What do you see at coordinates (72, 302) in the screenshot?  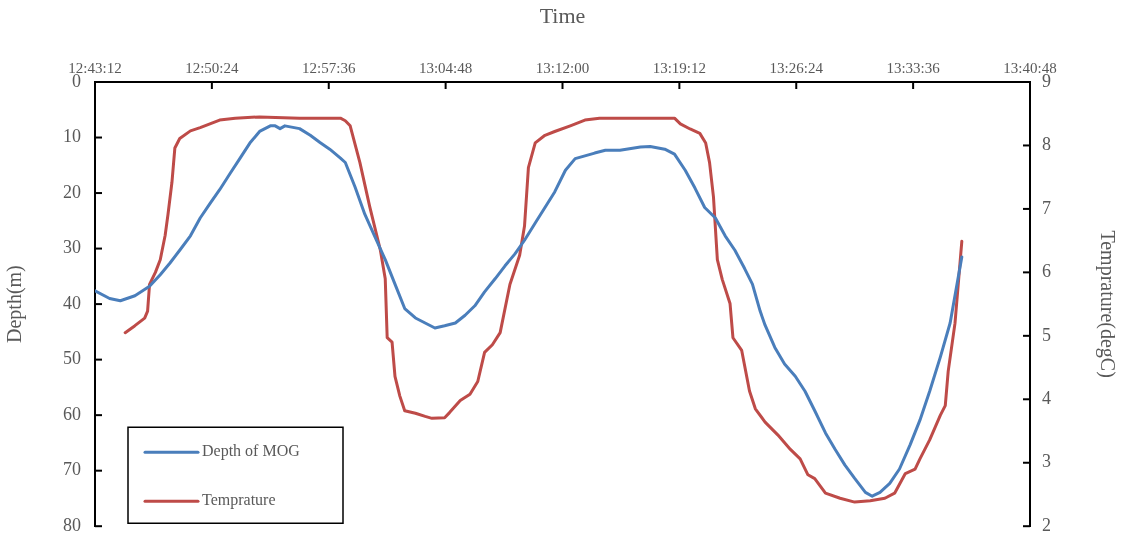 I see `y-tick-label: 40` at bounding box center [72, 302].